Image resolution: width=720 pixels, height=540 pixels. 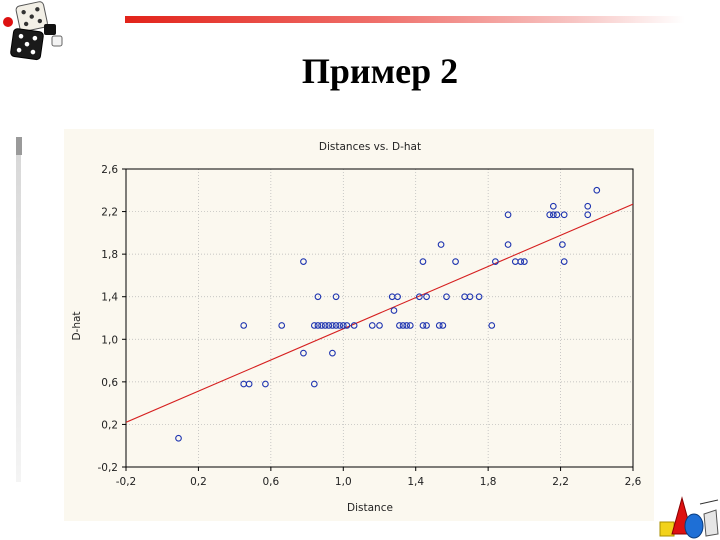 What do you see at coordinates (405, 19) in the screenshot?
I see `header-accent-rule` at bounding box center [405, 19].